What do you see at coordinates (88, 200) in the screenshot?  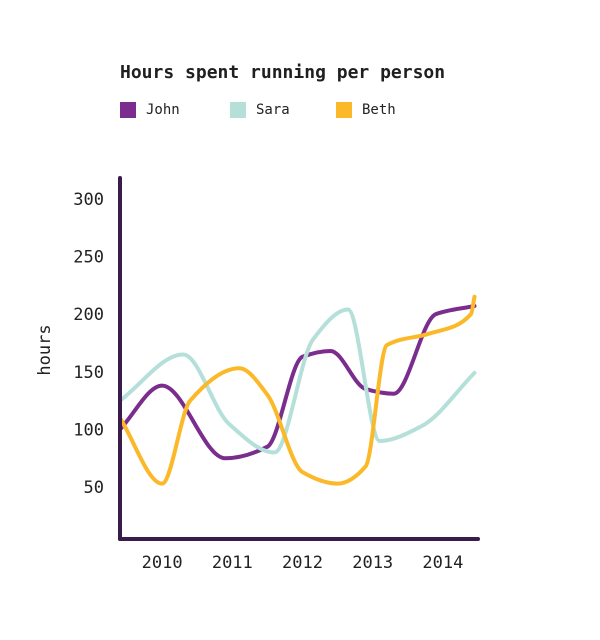 I see `y-tick-label: 300` at bounding box center [88, 200].